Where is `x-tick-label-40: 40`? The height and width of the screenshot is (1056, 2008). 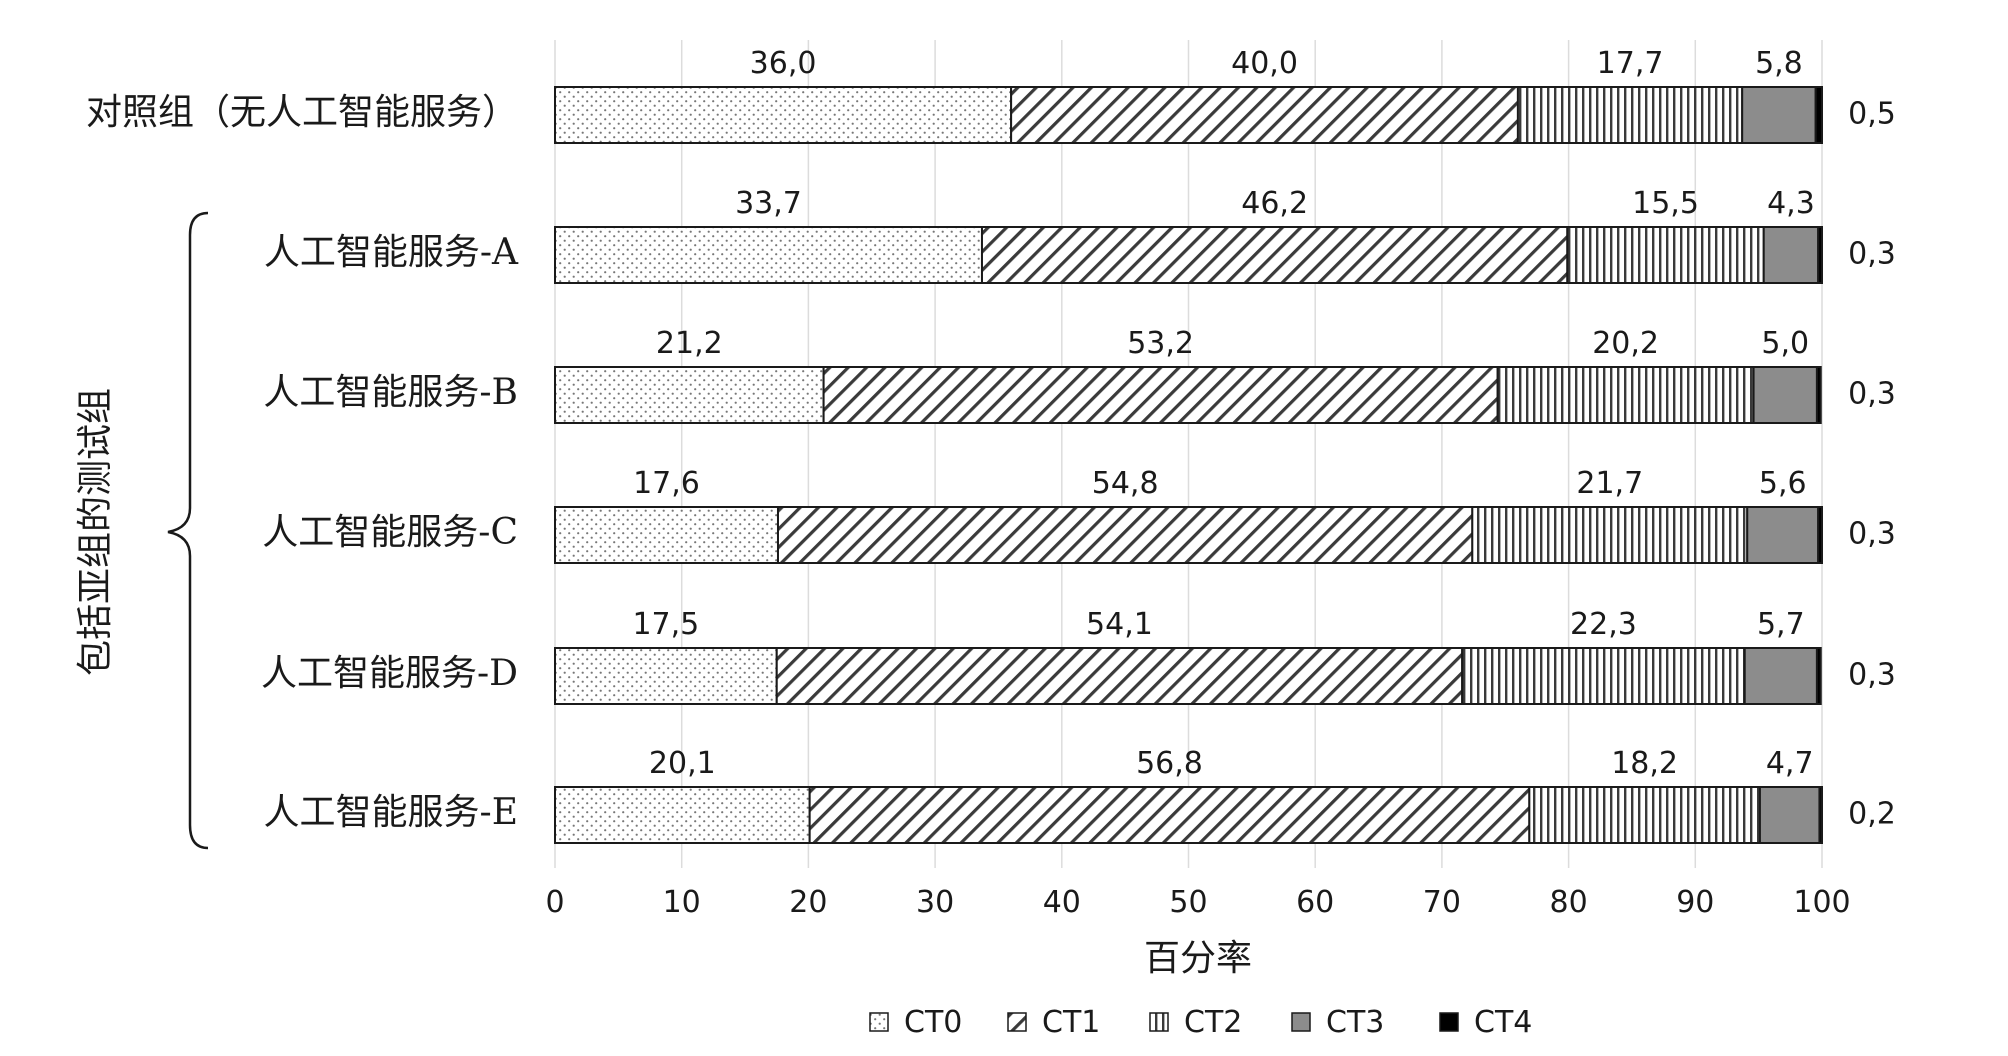
x-tick-label-40: 40 is located at coordinates (1062, 902).